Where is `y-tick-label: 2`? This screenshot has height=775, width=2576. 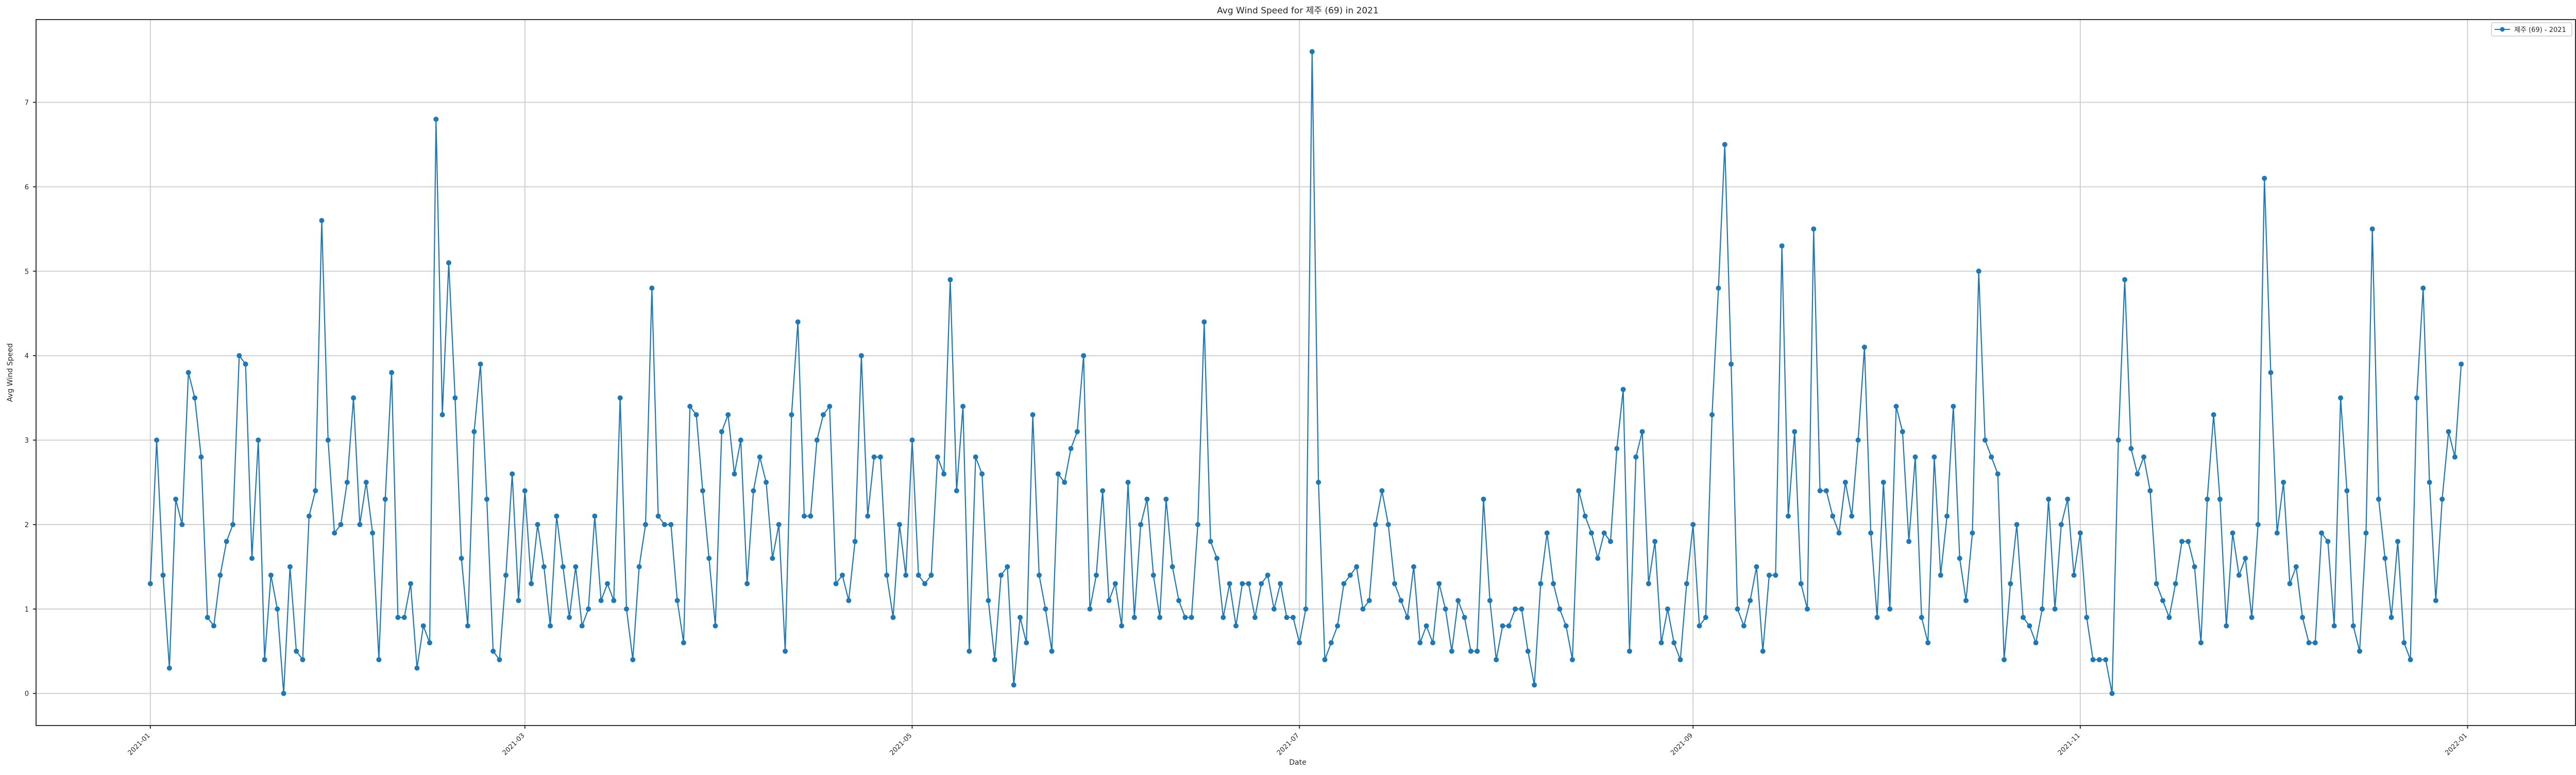
y-tick-label: 2 is located at coordinates (27, 525).